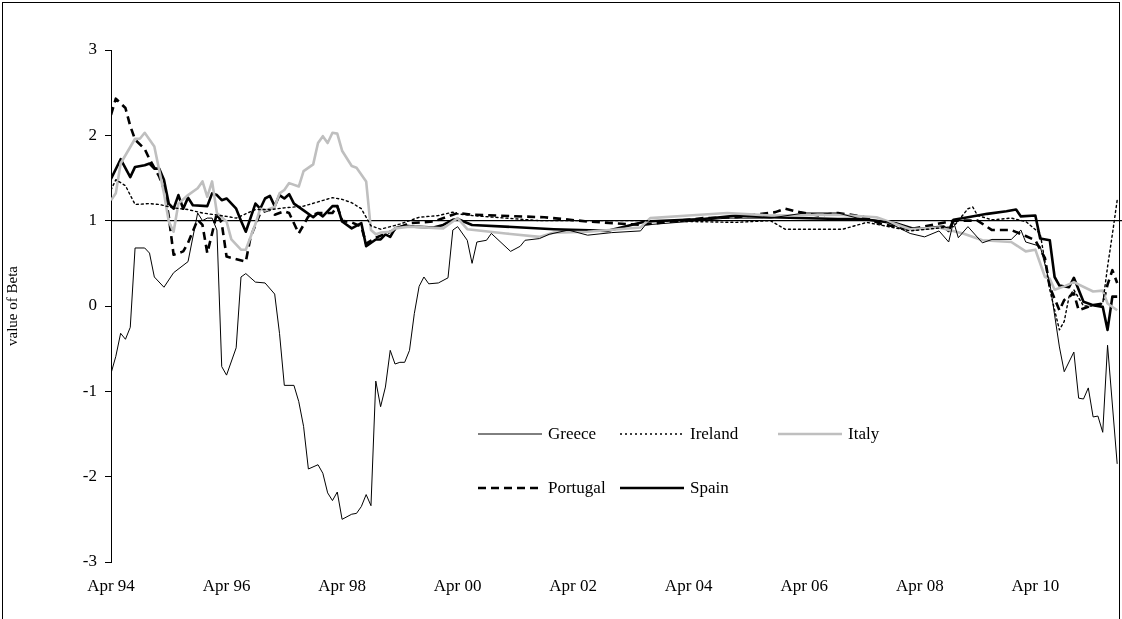  I want to click on x-tick-label: Apr 04, so click(689, 585).